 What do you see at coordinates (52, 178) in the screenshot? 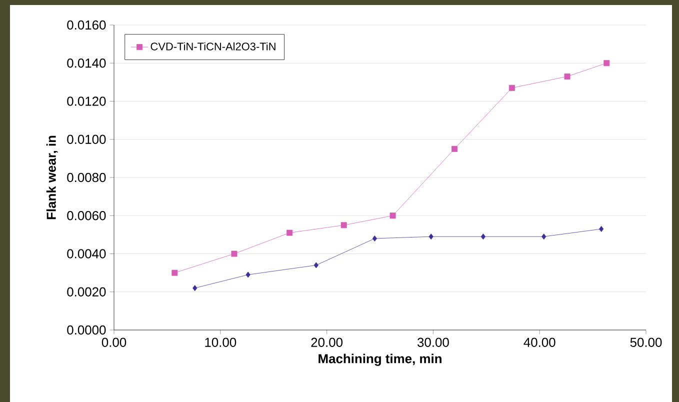
I see `y-axis-title: Flank wear, in` at bounding box center [52, 178].